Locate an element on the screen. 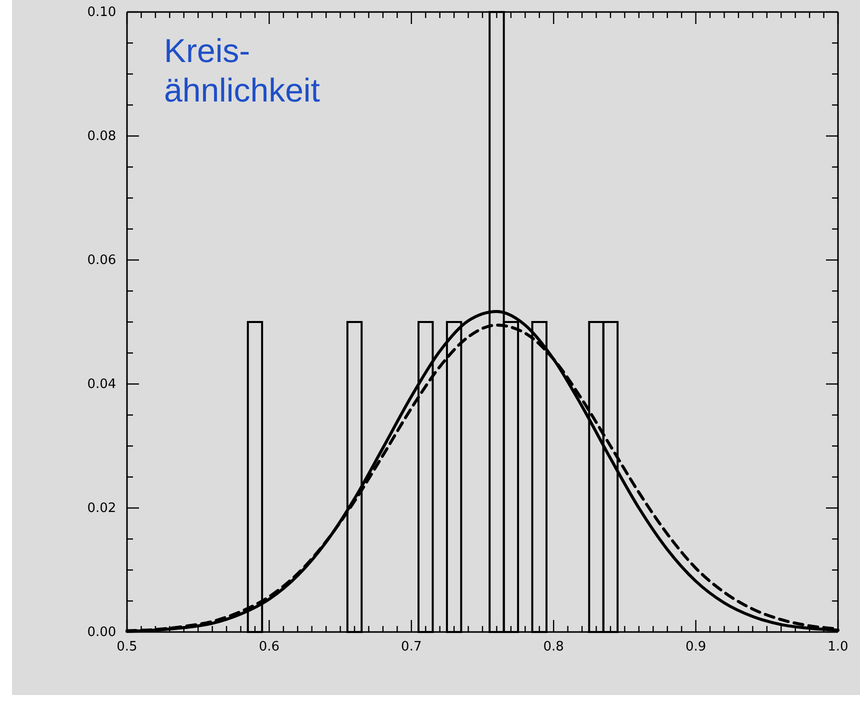  y-tick-label: 0.08 is located at coordinates (101, 136).